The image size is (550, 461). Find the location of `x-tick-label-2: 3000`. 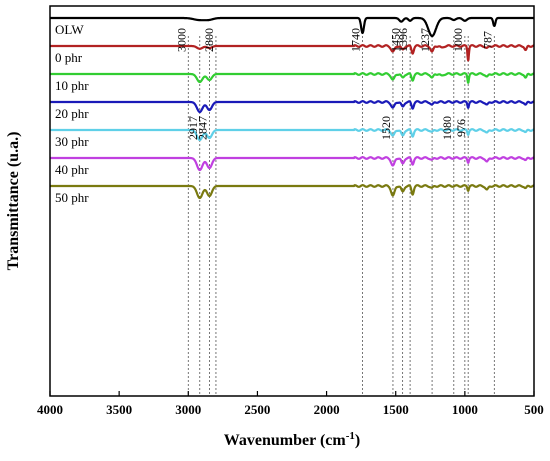

x-tick-label-2: 3000 is located at coordinates (188, 409).